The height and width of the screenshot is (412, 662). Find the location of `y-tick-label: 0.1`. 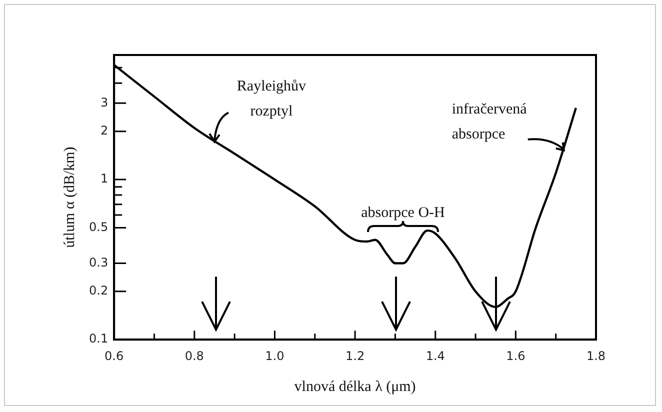

y-tick-label: 0.1 is located at coordinates (98, 339).